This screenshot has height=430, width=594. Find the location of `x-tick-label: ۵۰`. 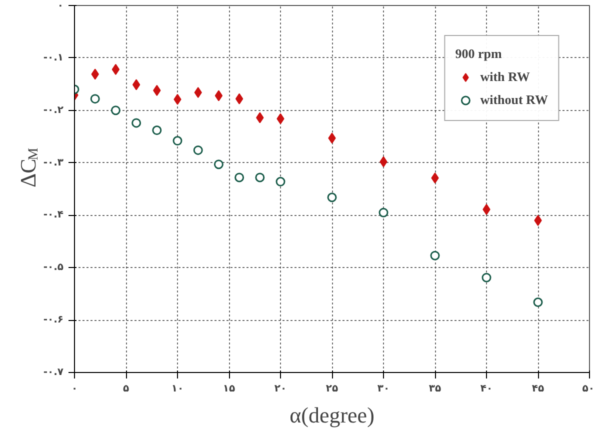

x-tick-label: ۵۰ is located at coordinates (588, 389).